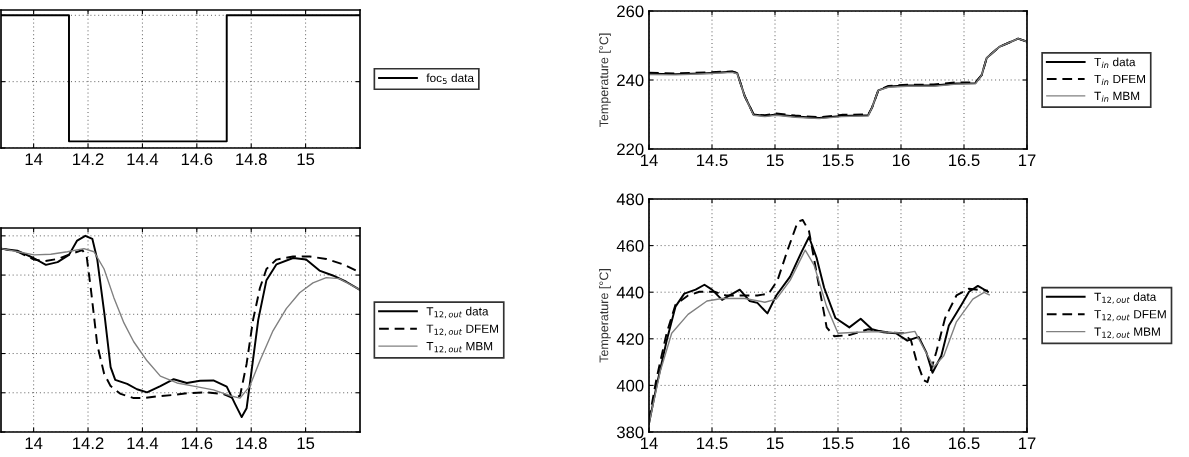  Describe the element at coordinates (450, 79) in the screenshot. I see `legend-label: foc$_{5}$ data` at that location.